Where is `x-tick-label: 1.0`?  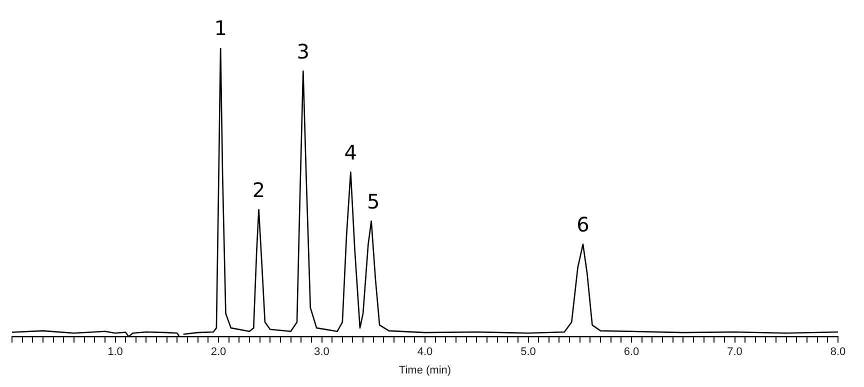 x-tick-label: 1.0 is located at coordinates (115, 352).